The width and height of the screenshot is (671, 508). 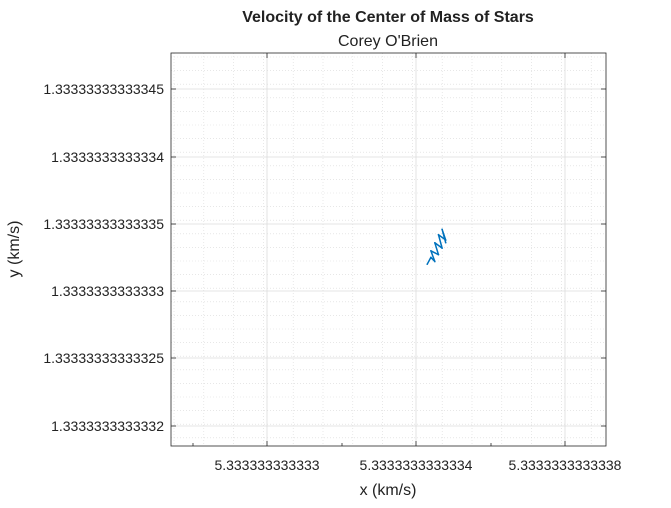 What do you see at coordinates (107, 291) in the screenshot?
I see `y-tick-label: 1.3333333333333` at bounding box center [107, 291].